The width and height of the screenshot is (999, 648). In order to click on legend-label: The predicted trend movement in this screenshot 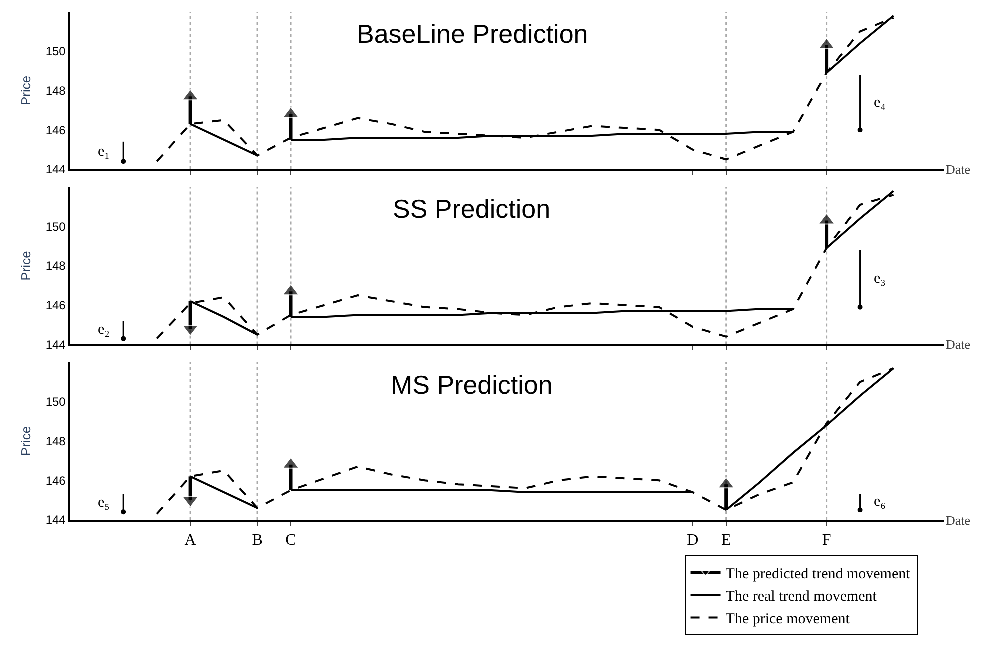, I will do `click(819, 574)`.